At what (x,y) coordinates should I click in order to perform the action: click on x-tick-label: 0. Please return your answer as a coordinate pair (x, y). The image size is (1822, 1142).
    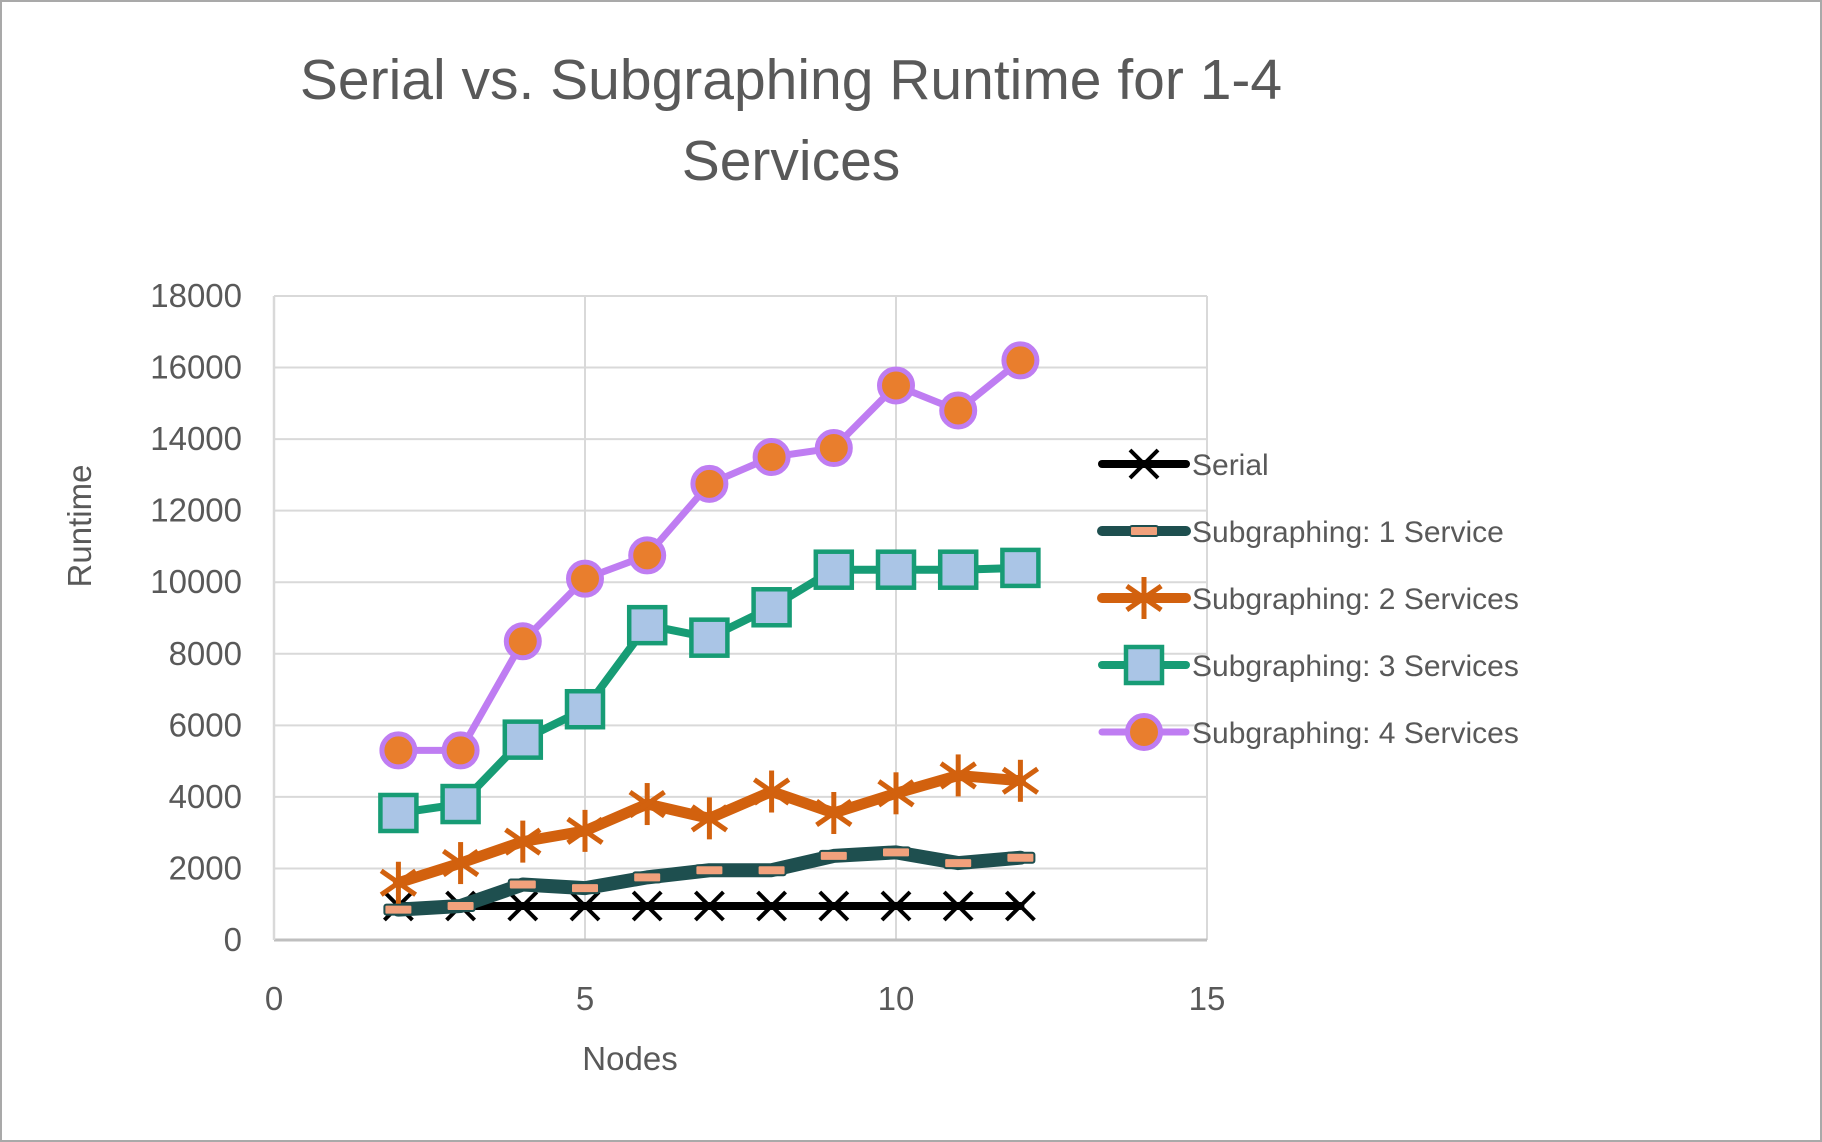
    Looking at the image, I should click on (274, 998).